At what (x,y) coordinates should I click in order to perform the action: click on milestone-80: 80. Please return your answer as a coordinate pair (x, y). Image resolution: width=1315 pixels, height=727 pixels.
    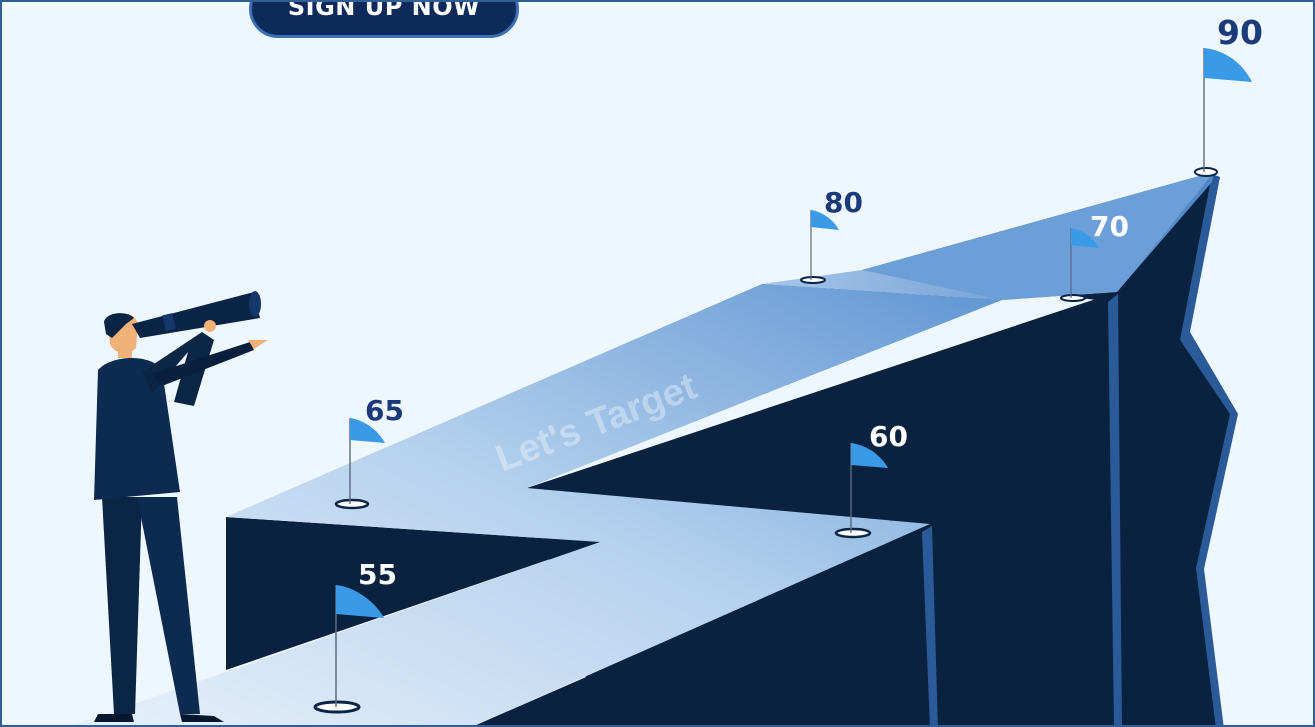
    Looking at the image, I should click on (843, 202).